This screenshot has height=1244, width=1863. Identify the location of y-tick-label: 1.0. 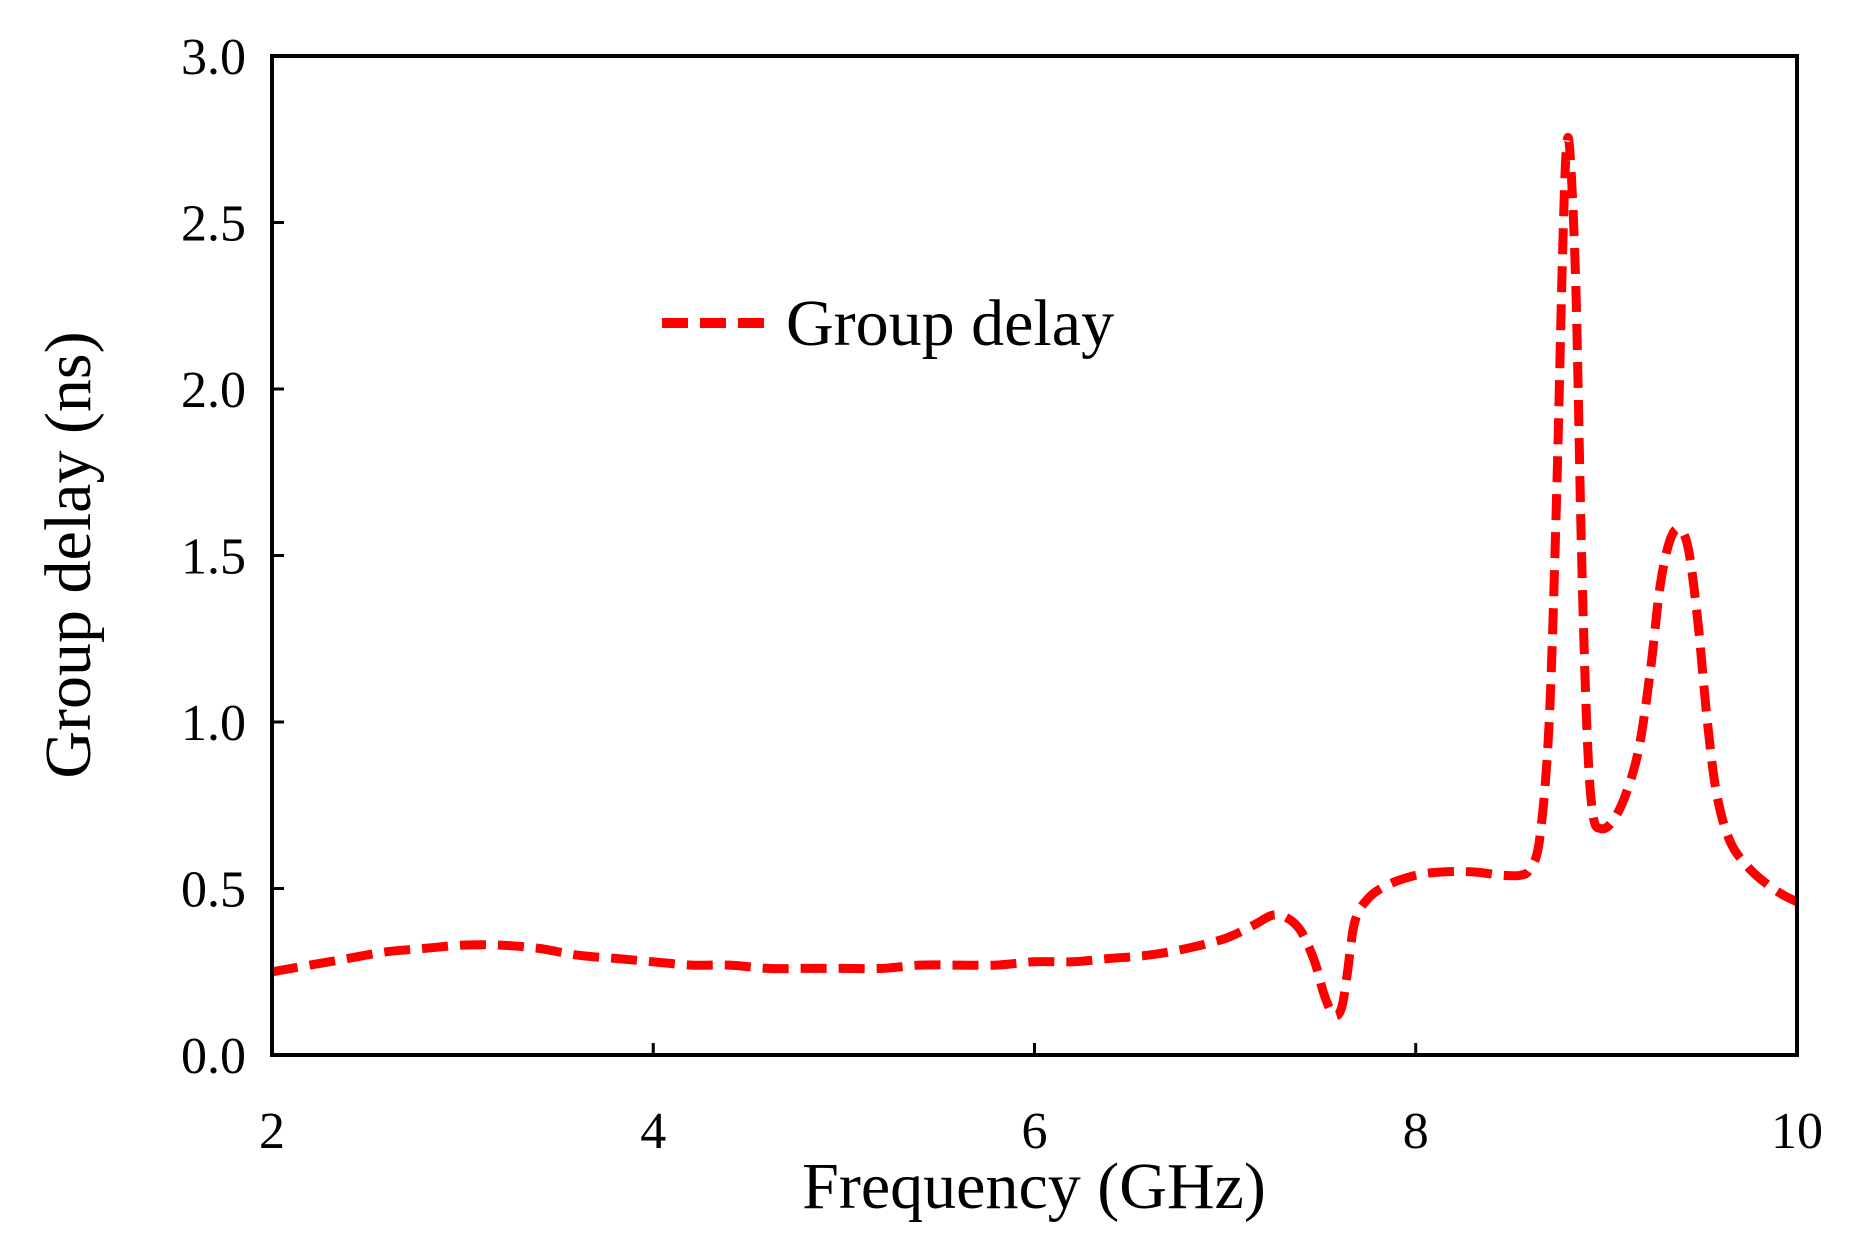
(213, 723).